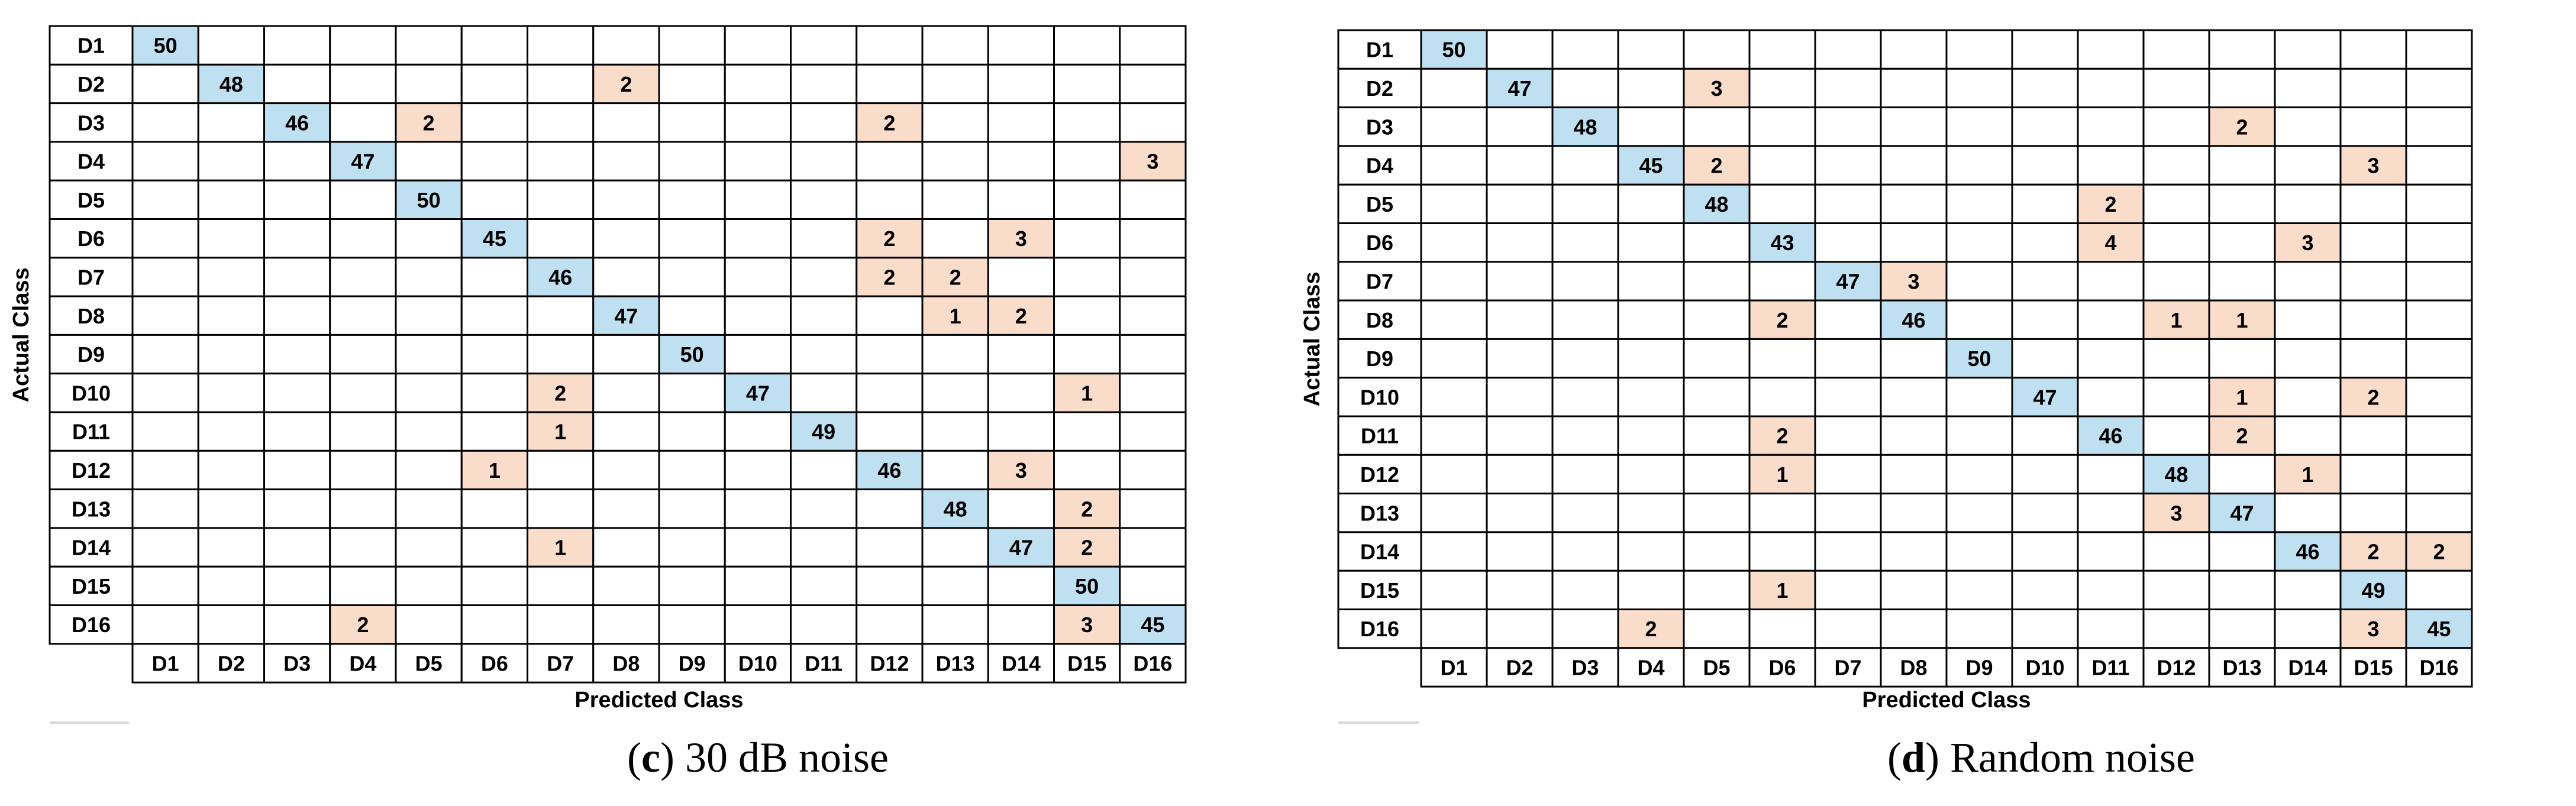  I want to click on caption-close-paren: ), so click(667, 757).